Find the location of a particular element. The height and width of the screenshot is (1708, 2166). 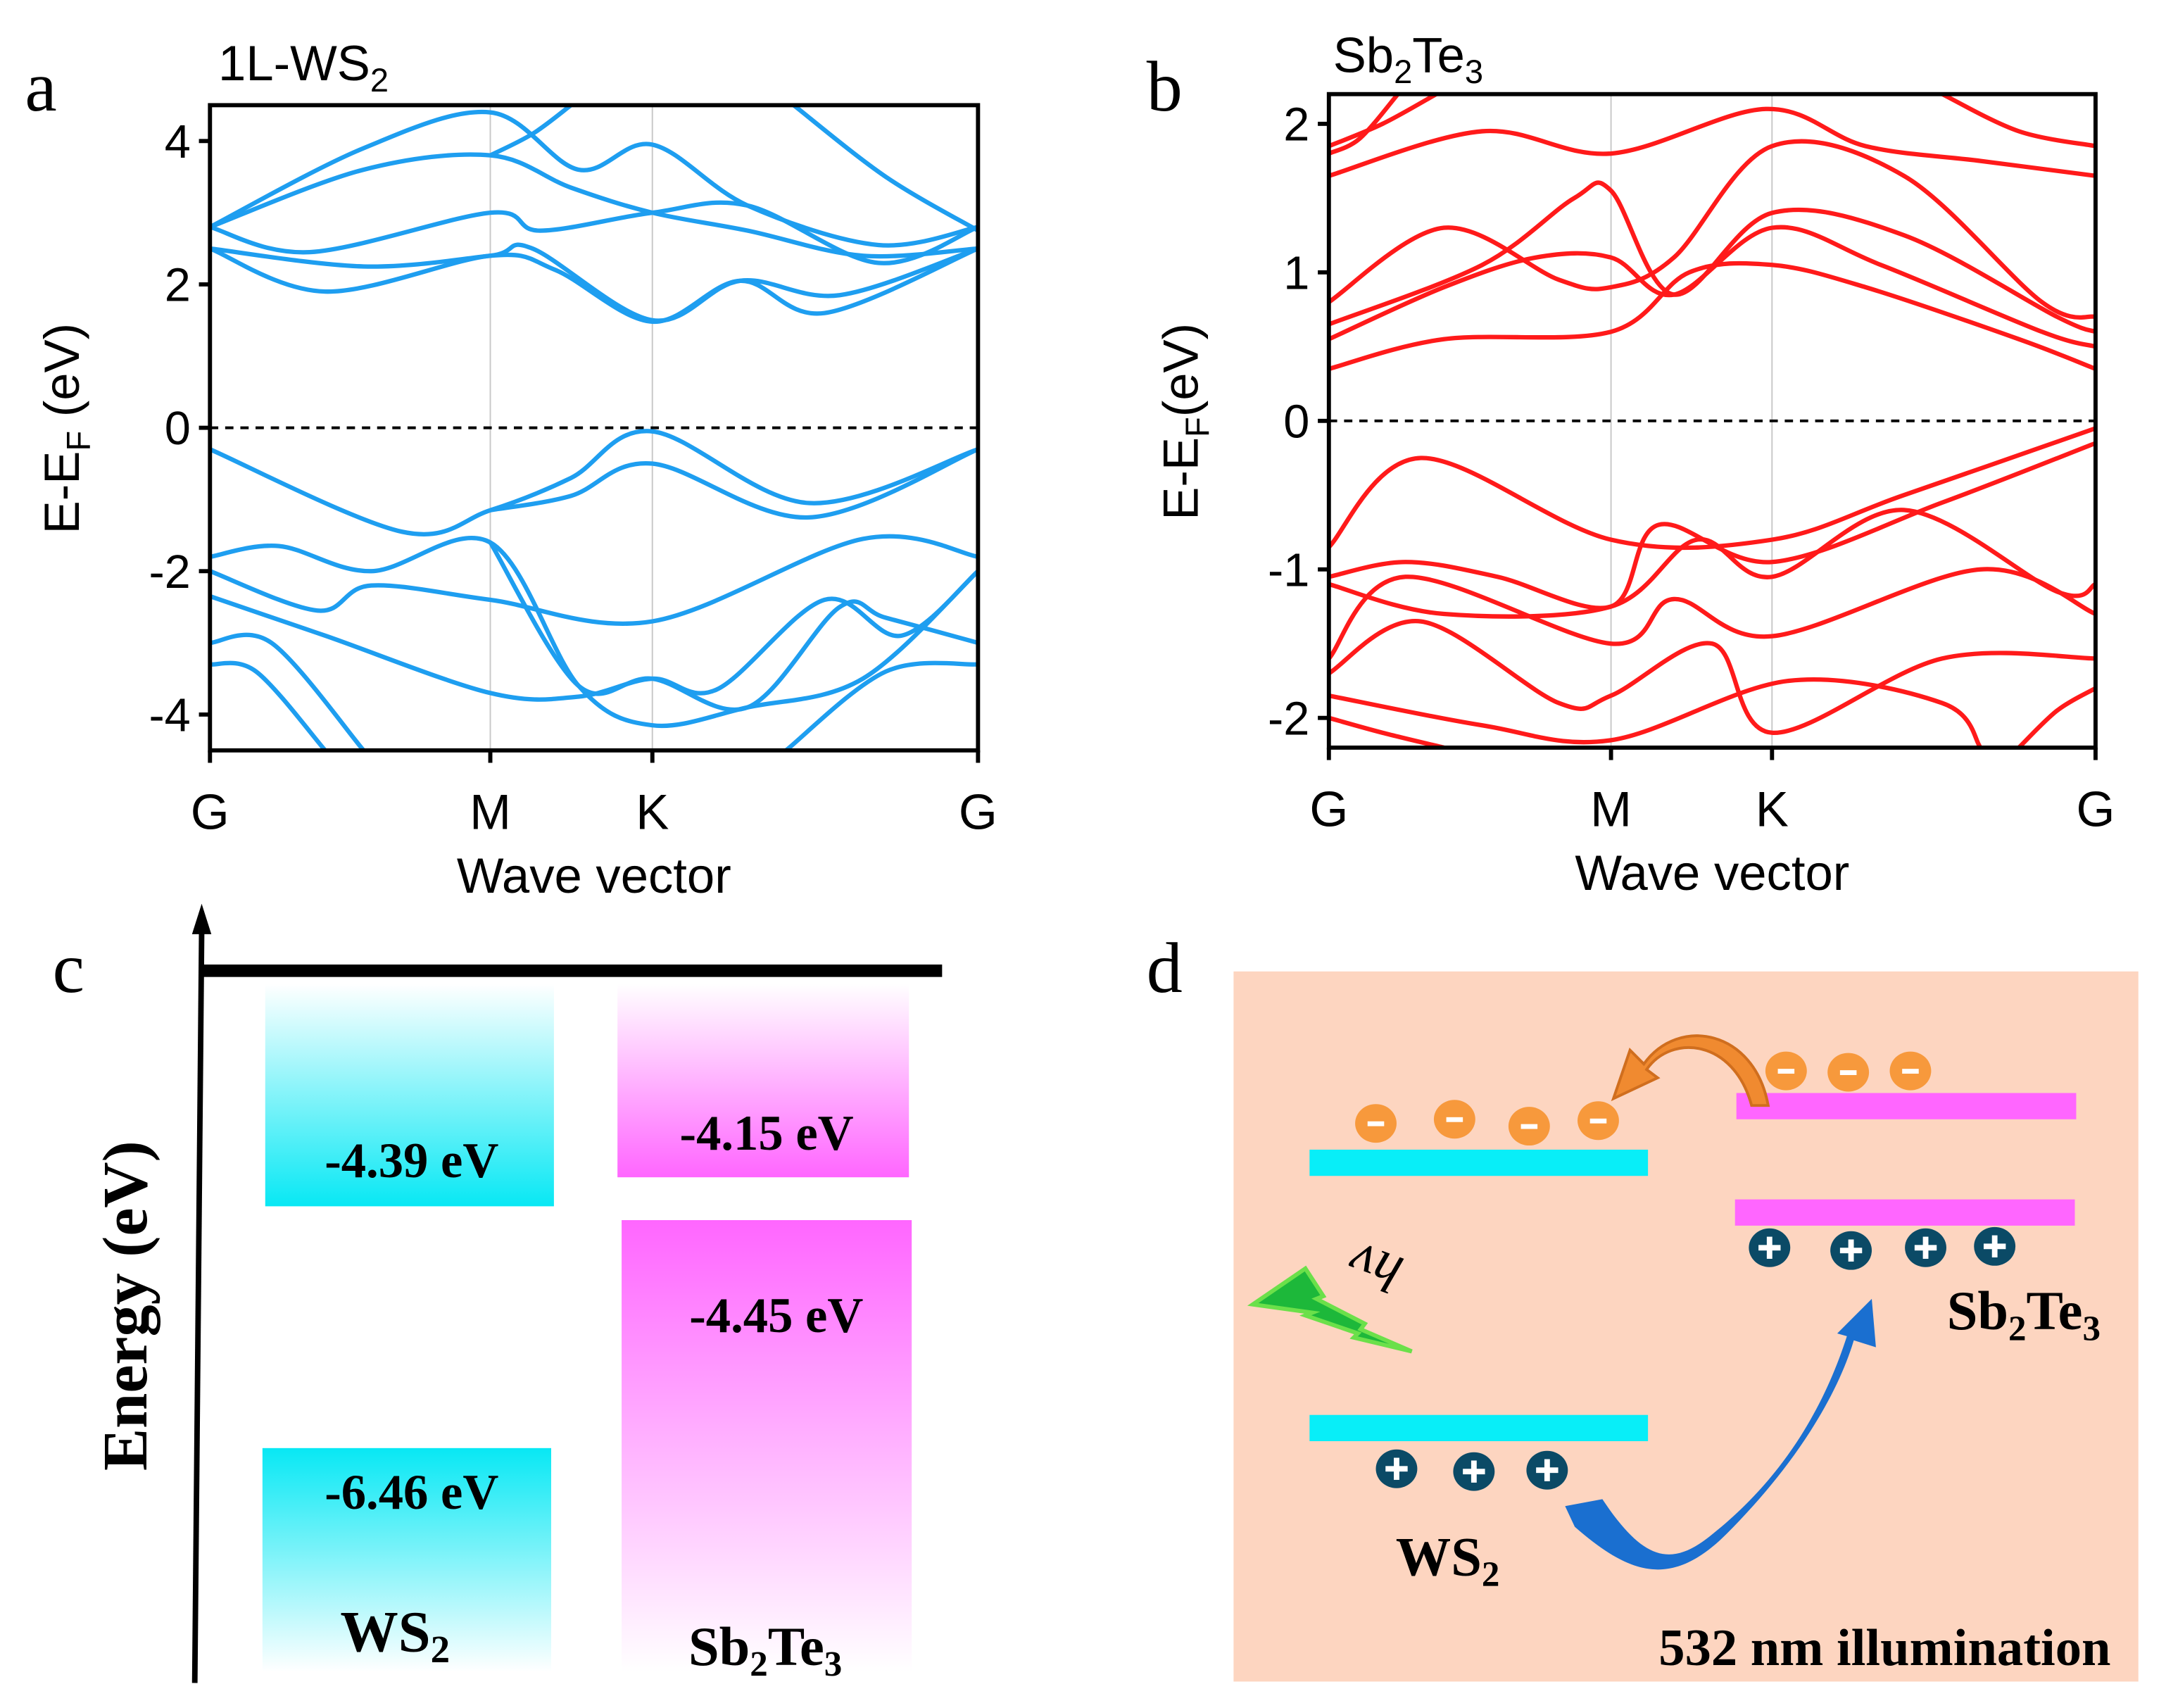

vacuum-level-line is located at coordinates (571, 970).